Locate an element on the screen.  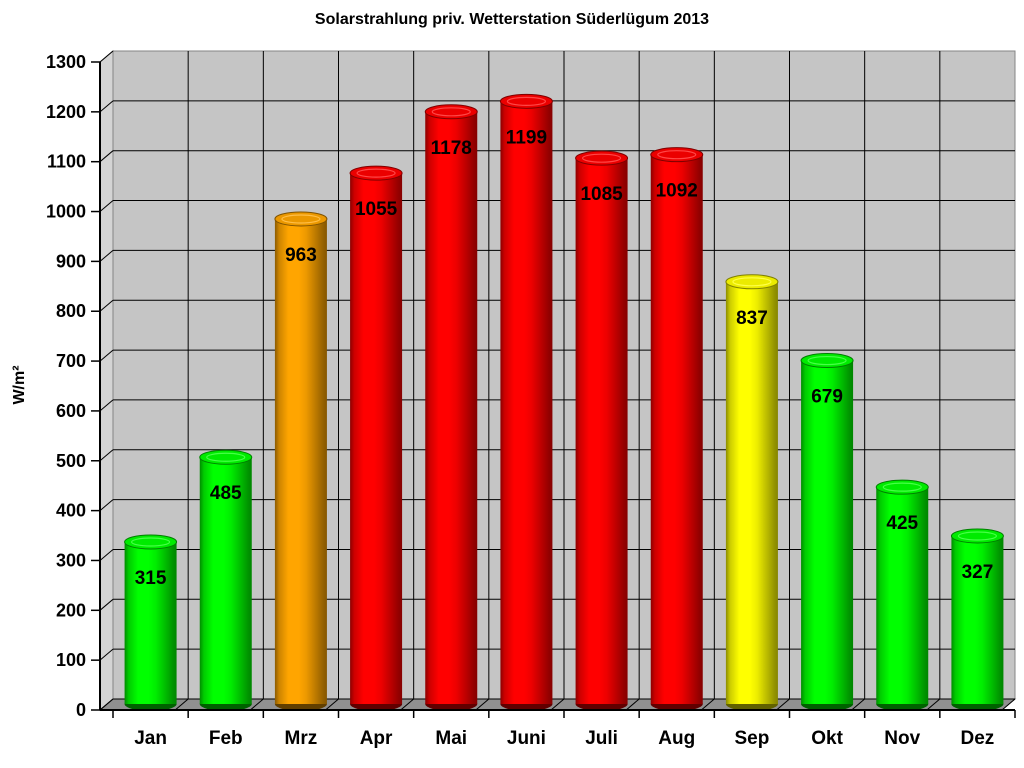
x-axis-label-mrz: Mrz is located at coordinates (301, 738).